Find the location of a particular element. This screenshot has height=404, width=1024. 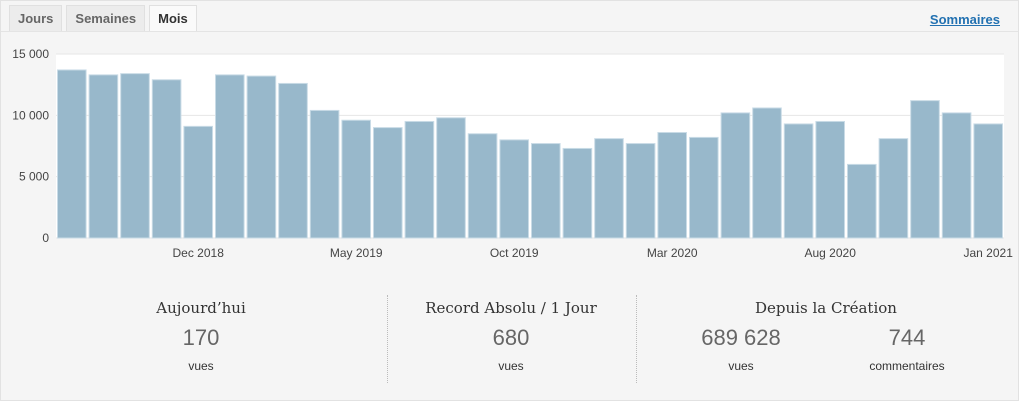

tab-mois: Mois is located at coordinates (173, 18).